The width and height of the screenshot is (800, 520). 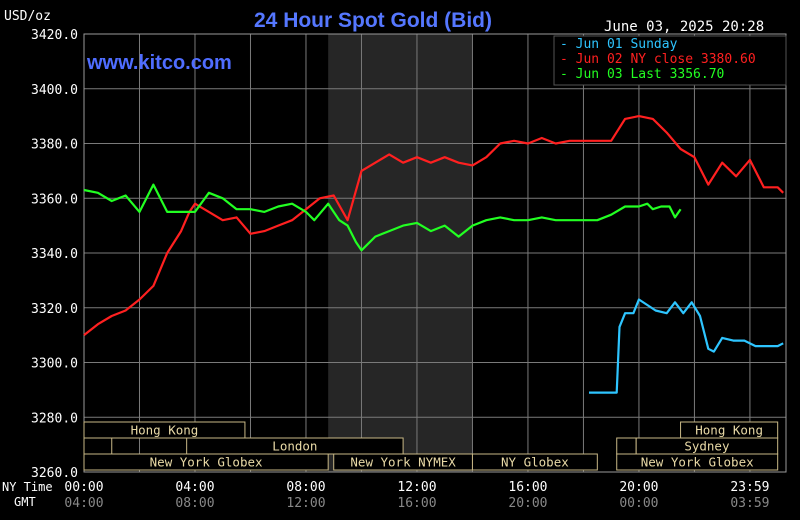 What do you see at coordinates (27, 16) in the screenshot?
I see `unit-label: USD/oz` at bounding box center [27, 16].